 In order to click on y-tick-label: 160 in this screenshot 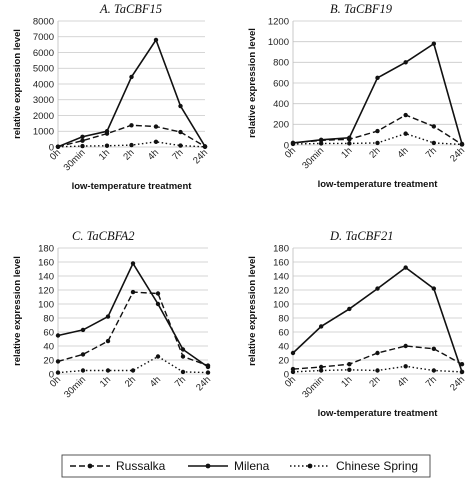, I will do `click(46, 262)`.